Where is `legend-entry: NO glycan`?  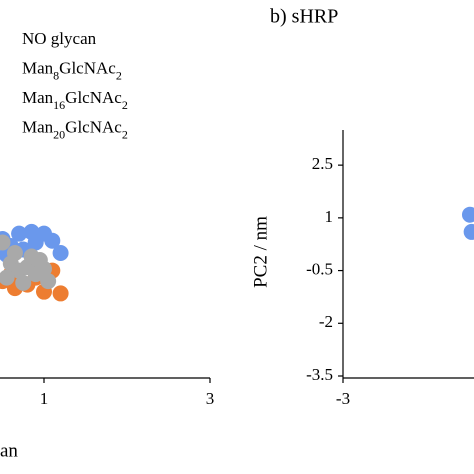 legend-entry: NO glycan is located at coordinates (59, 38).